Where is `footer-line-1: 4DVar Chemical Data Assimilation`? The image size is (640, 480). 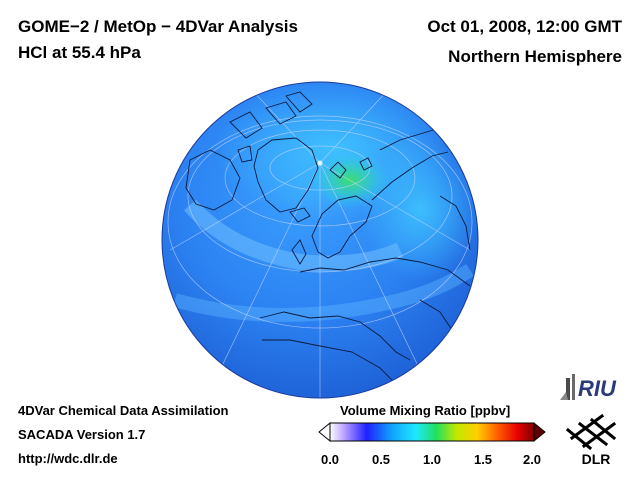 footer-line-1: 4DVar Chemical Data Assimilation is located at coordinates (123, 410).